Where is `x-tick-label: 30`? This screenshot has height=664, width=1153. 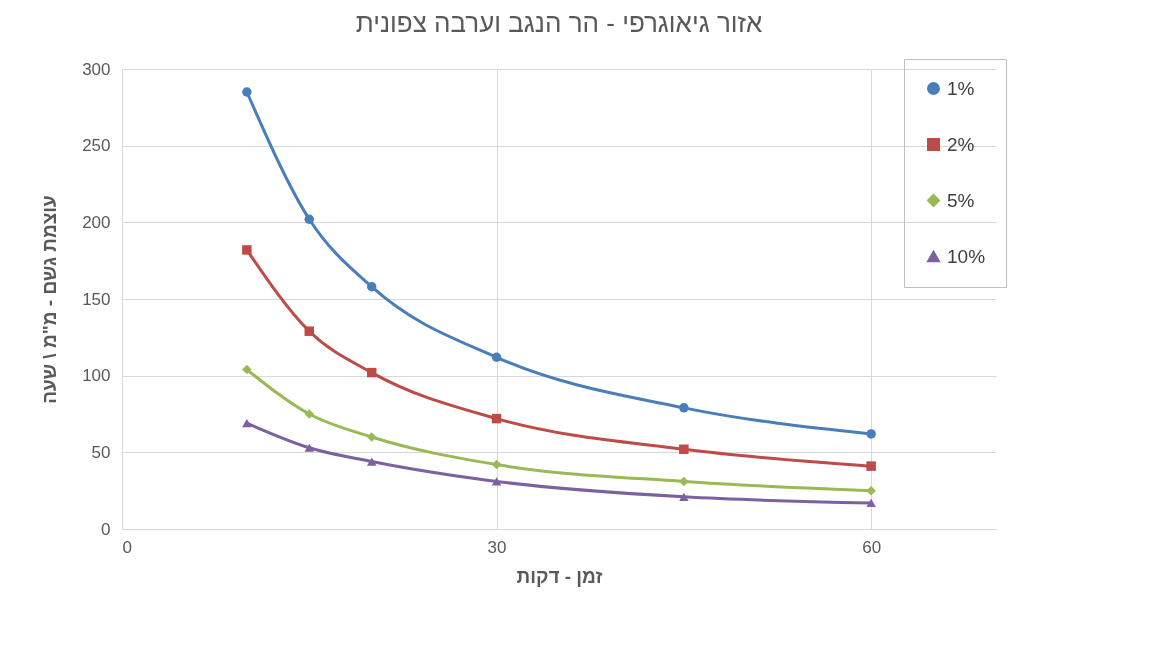
x-tick-label: 30 is located at coordinates (497, 547).